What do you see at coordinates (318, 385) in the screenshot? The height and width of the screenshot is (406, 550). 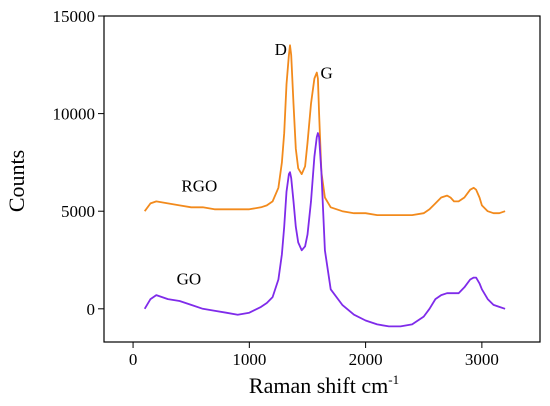 I see `x-axis-title-main: Raman shift cm` at bounding box center [318, 385].